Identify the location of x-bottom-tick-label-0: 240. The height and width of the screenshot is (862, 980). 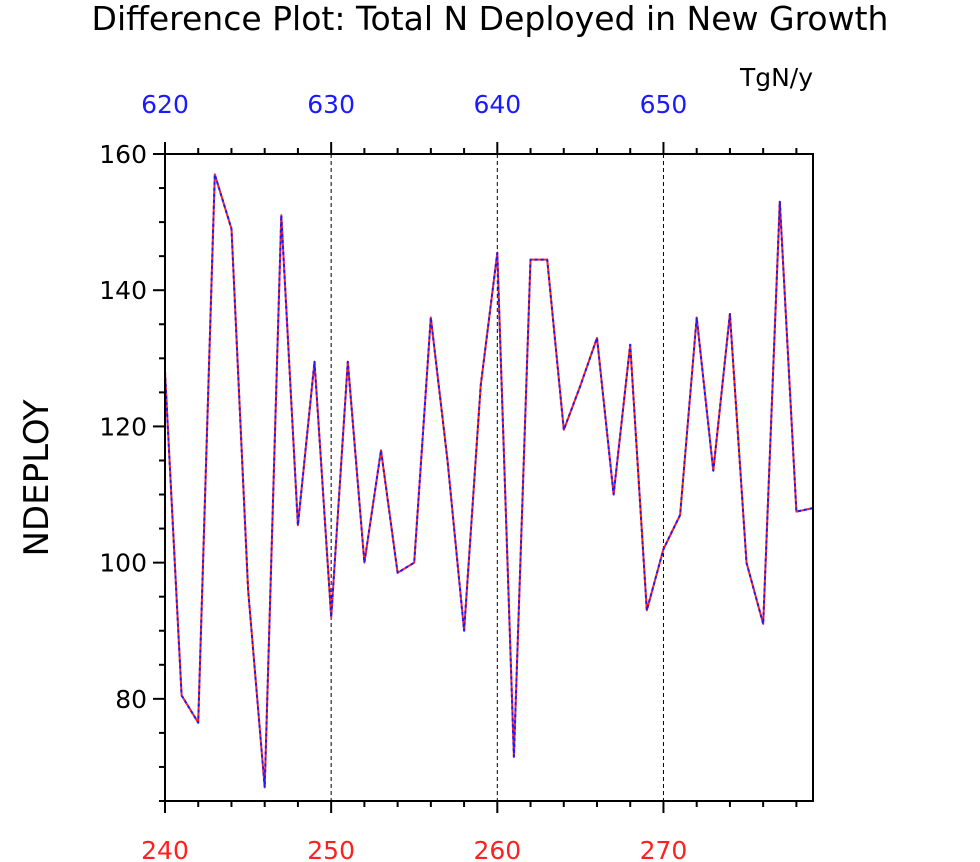
(165, 849).